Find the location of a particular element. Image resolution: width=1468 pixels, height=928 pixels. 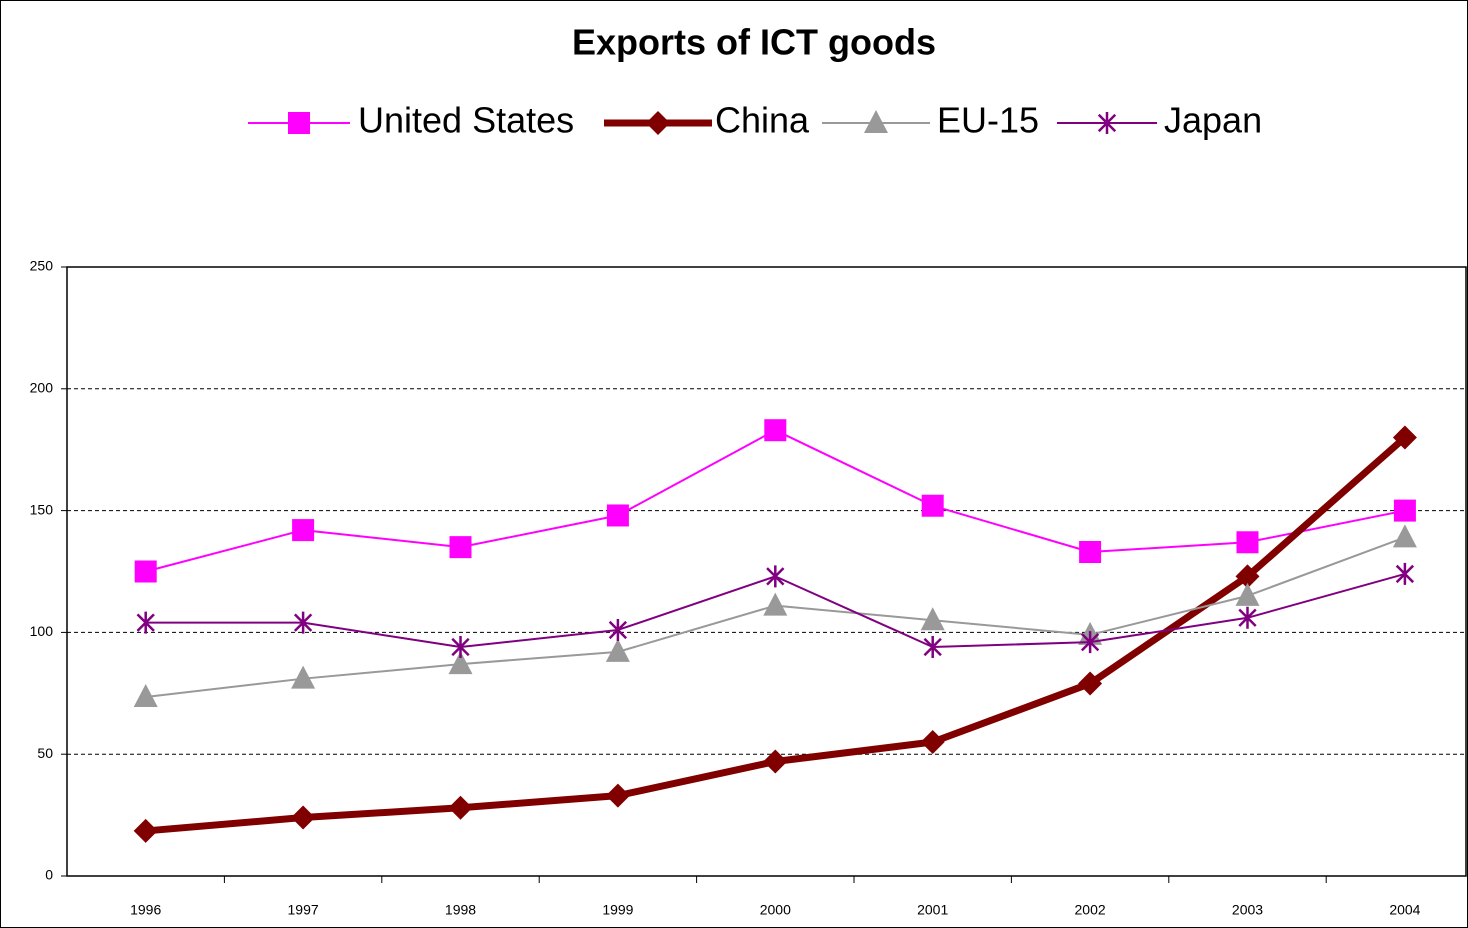

x-tick-label: 2003 is located at coordinates (1247, 910).